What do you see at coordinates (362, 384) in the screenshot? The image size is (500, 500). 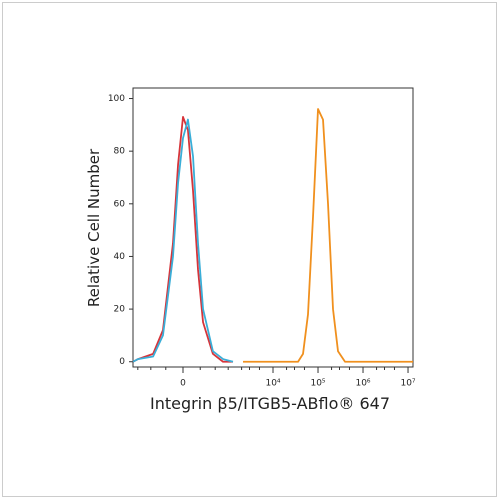 I see `x-tick-label: 10⁶` at bounding box center [362, 384].